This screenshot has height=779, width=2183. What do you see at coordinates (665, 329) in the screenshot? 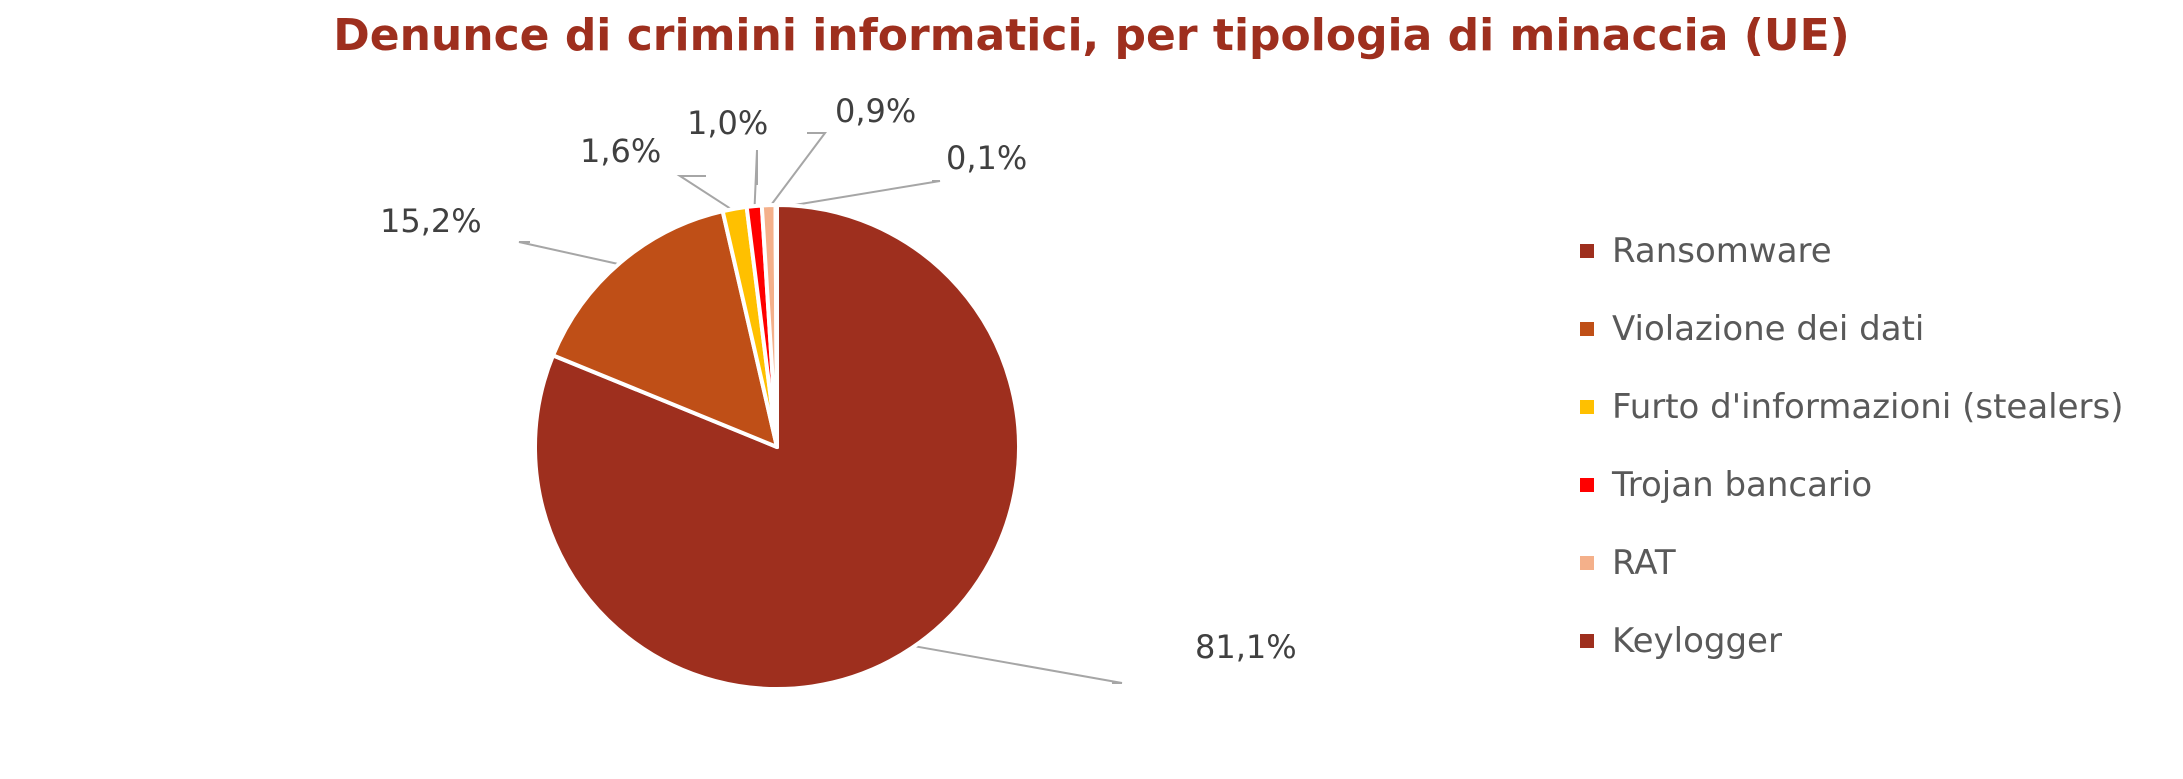
I see `pie-slice-violazione-dei-dati` at bounding box center [665, 329].